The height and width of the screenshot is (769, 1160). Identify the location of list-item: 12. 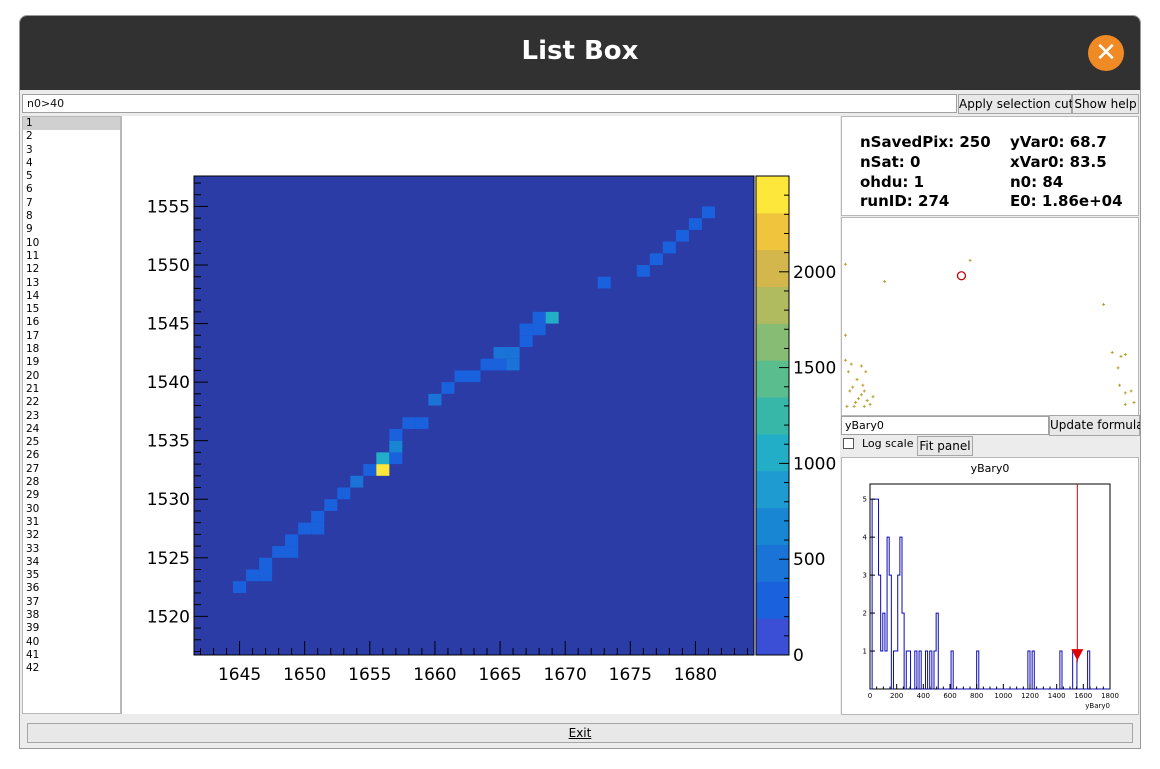
(33, 269).